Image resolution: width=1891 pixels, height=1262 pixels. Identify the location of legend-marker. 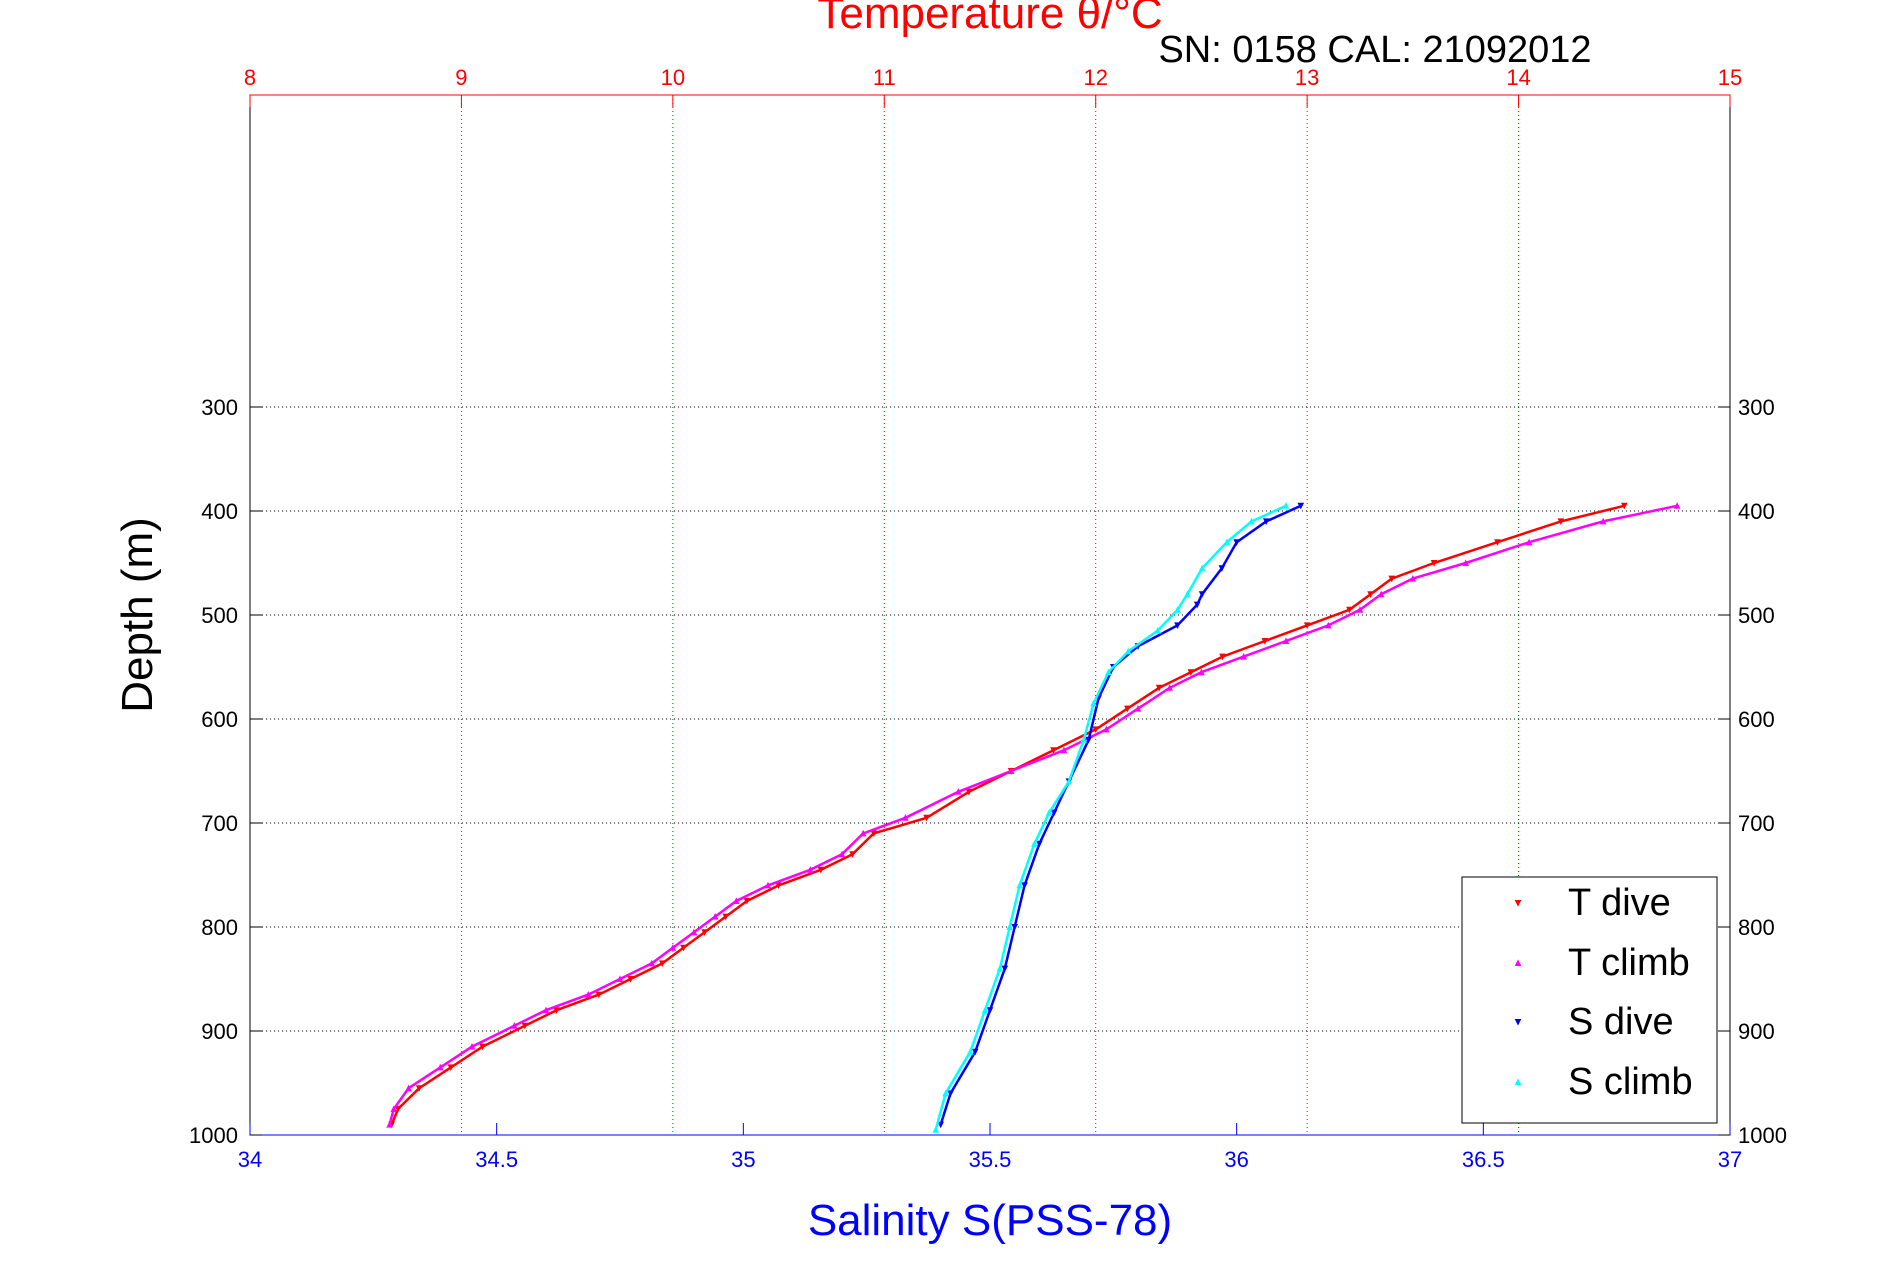
(1518, 1081).